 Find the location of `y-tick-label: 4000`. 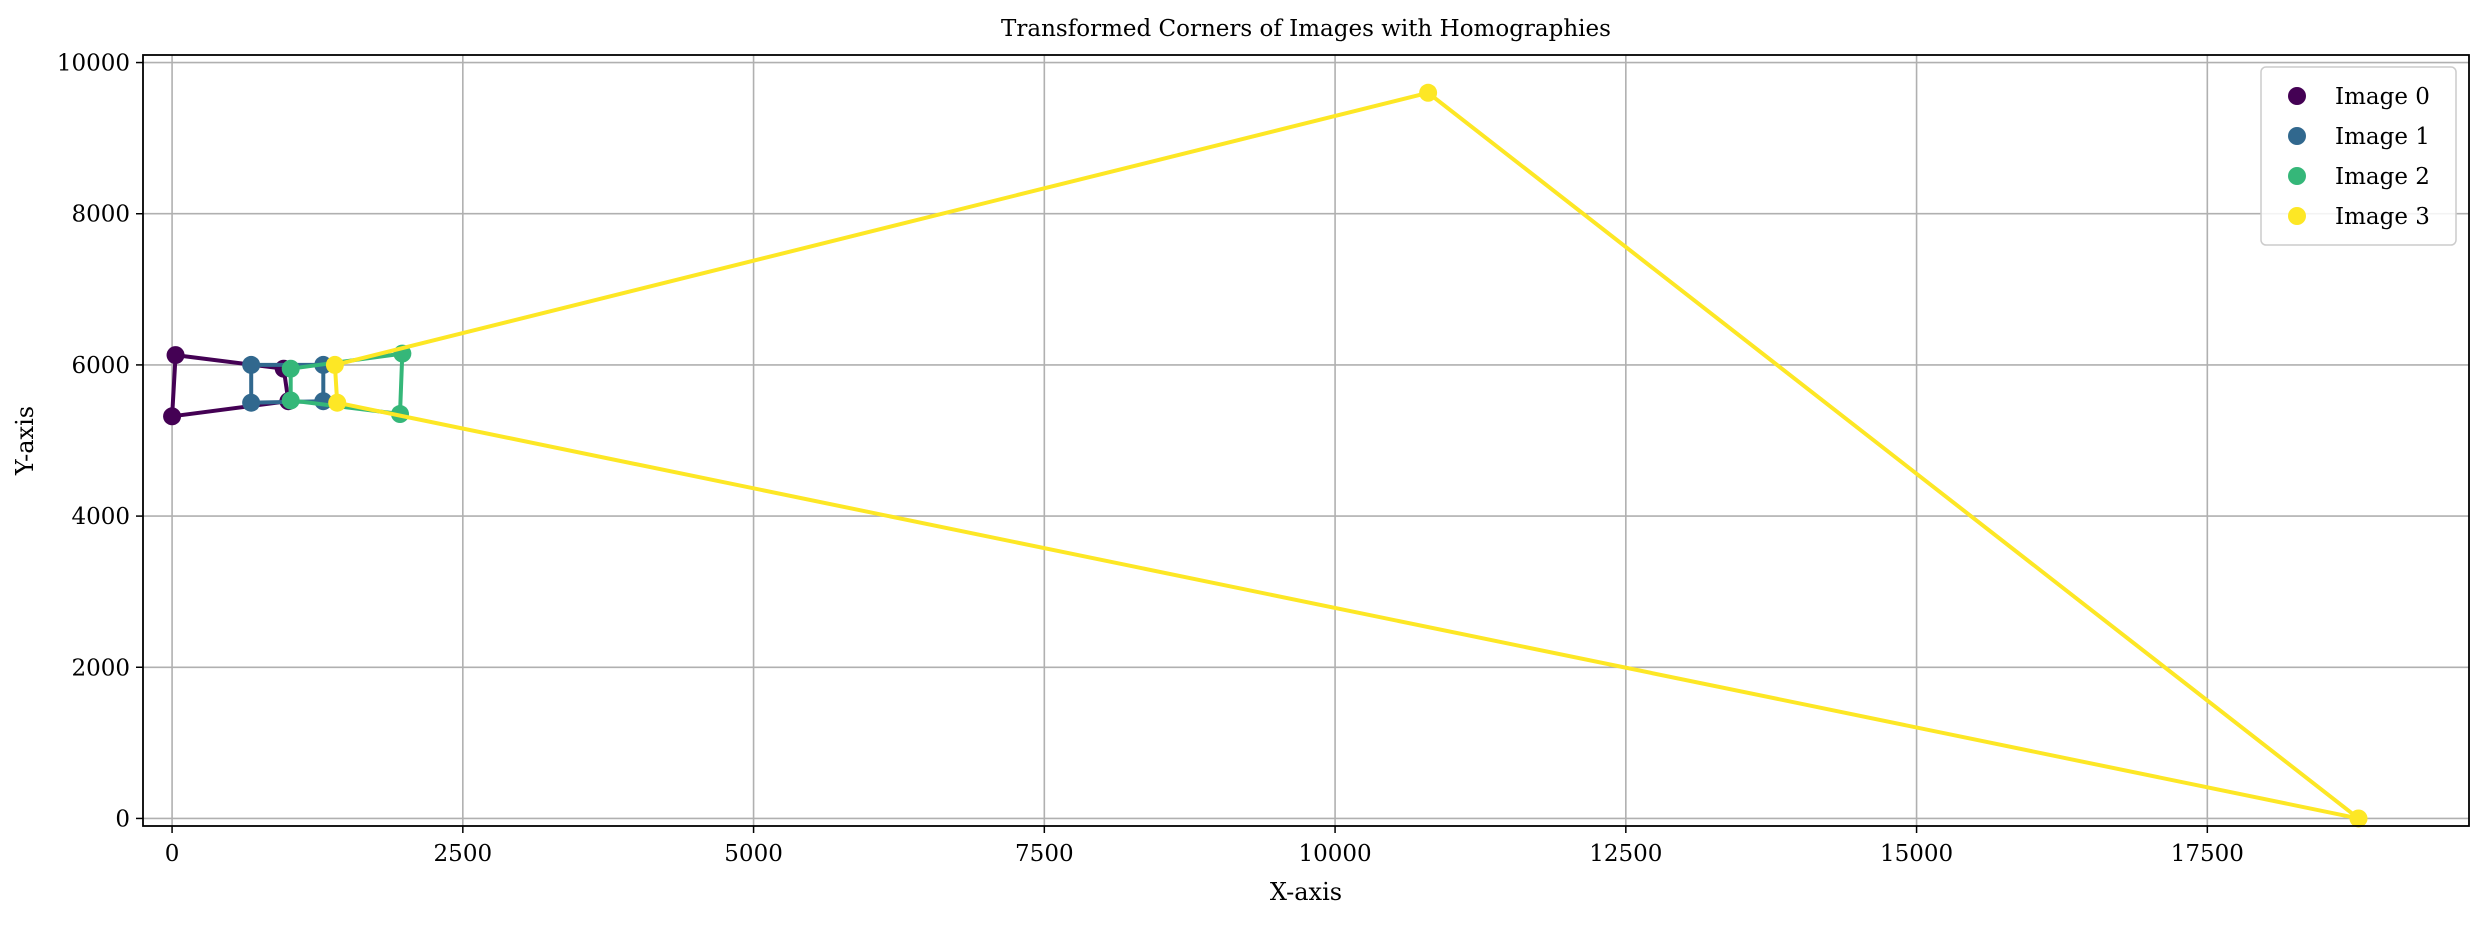

y-tick-label: 4000 is located at coordinates (100, 517).